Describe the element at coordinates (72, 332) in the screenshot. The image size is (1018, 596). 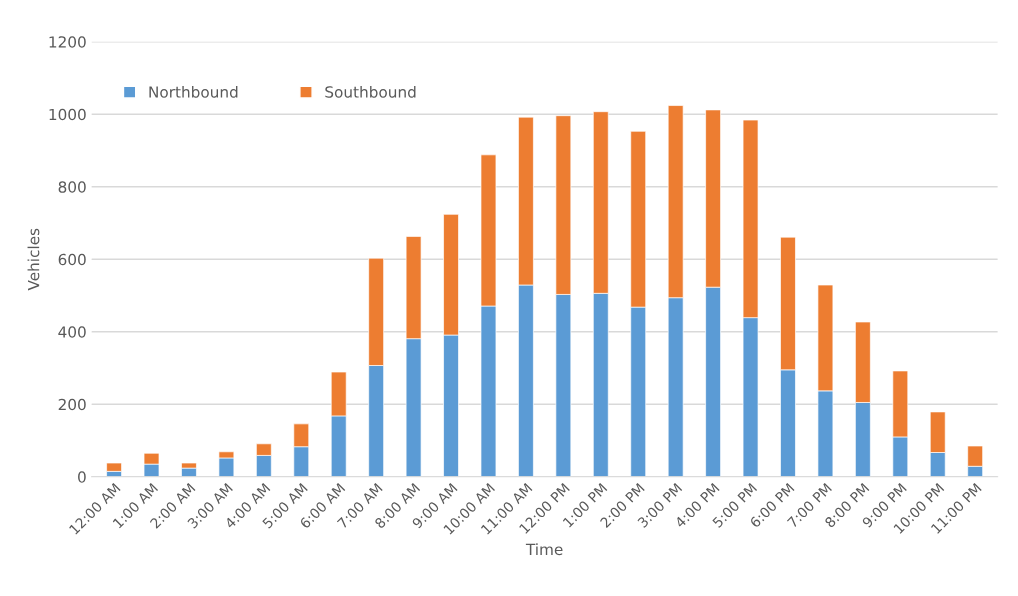
I see `y-tick-label: 400` at that location.